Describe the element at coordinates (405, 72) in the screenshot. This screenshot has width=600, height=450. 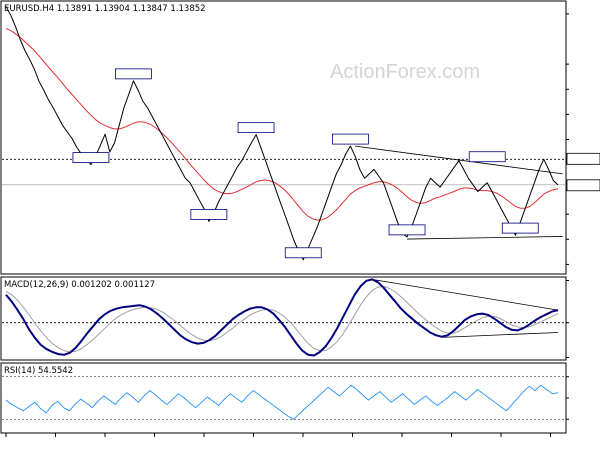
I see `watermark: ActionForex.com` at that location.